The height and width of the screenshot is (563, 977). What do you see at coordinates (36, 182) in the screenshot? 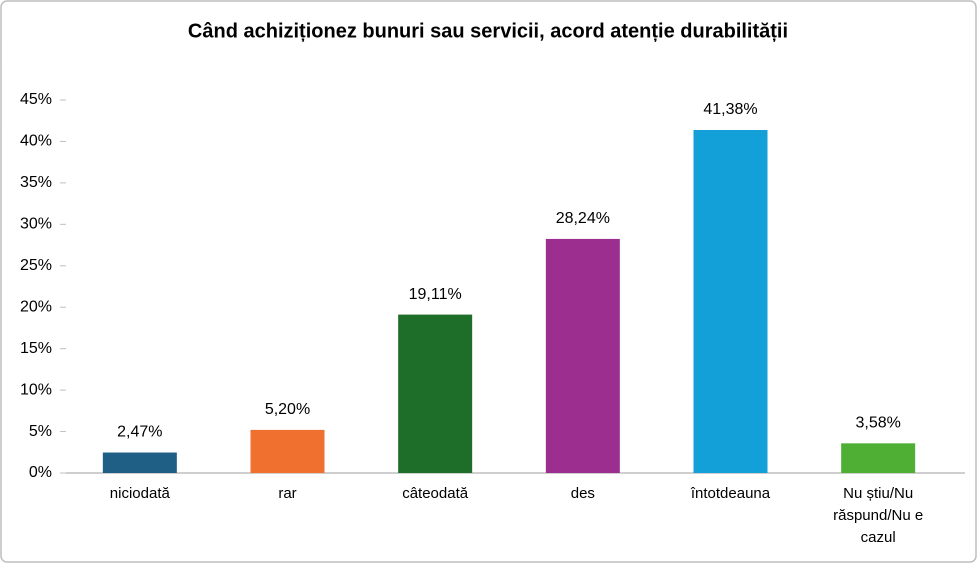
I see `y-tick-label: 35%` at bounding box center [36, 182].